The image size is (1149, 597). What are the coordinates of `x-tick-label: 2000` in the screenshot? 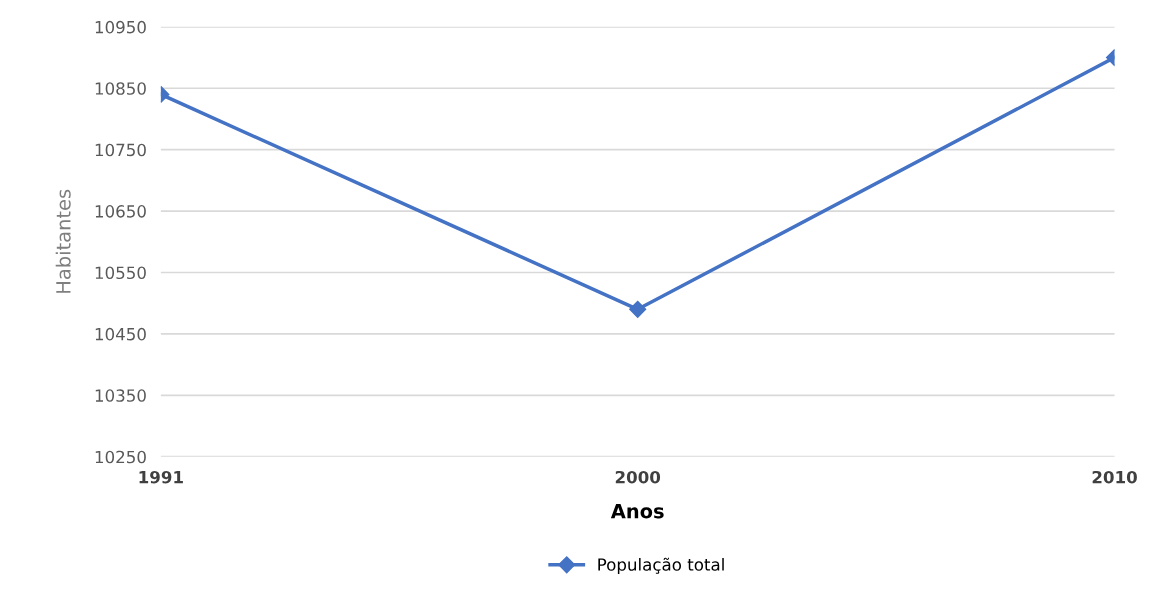 It's located at (638, 477).